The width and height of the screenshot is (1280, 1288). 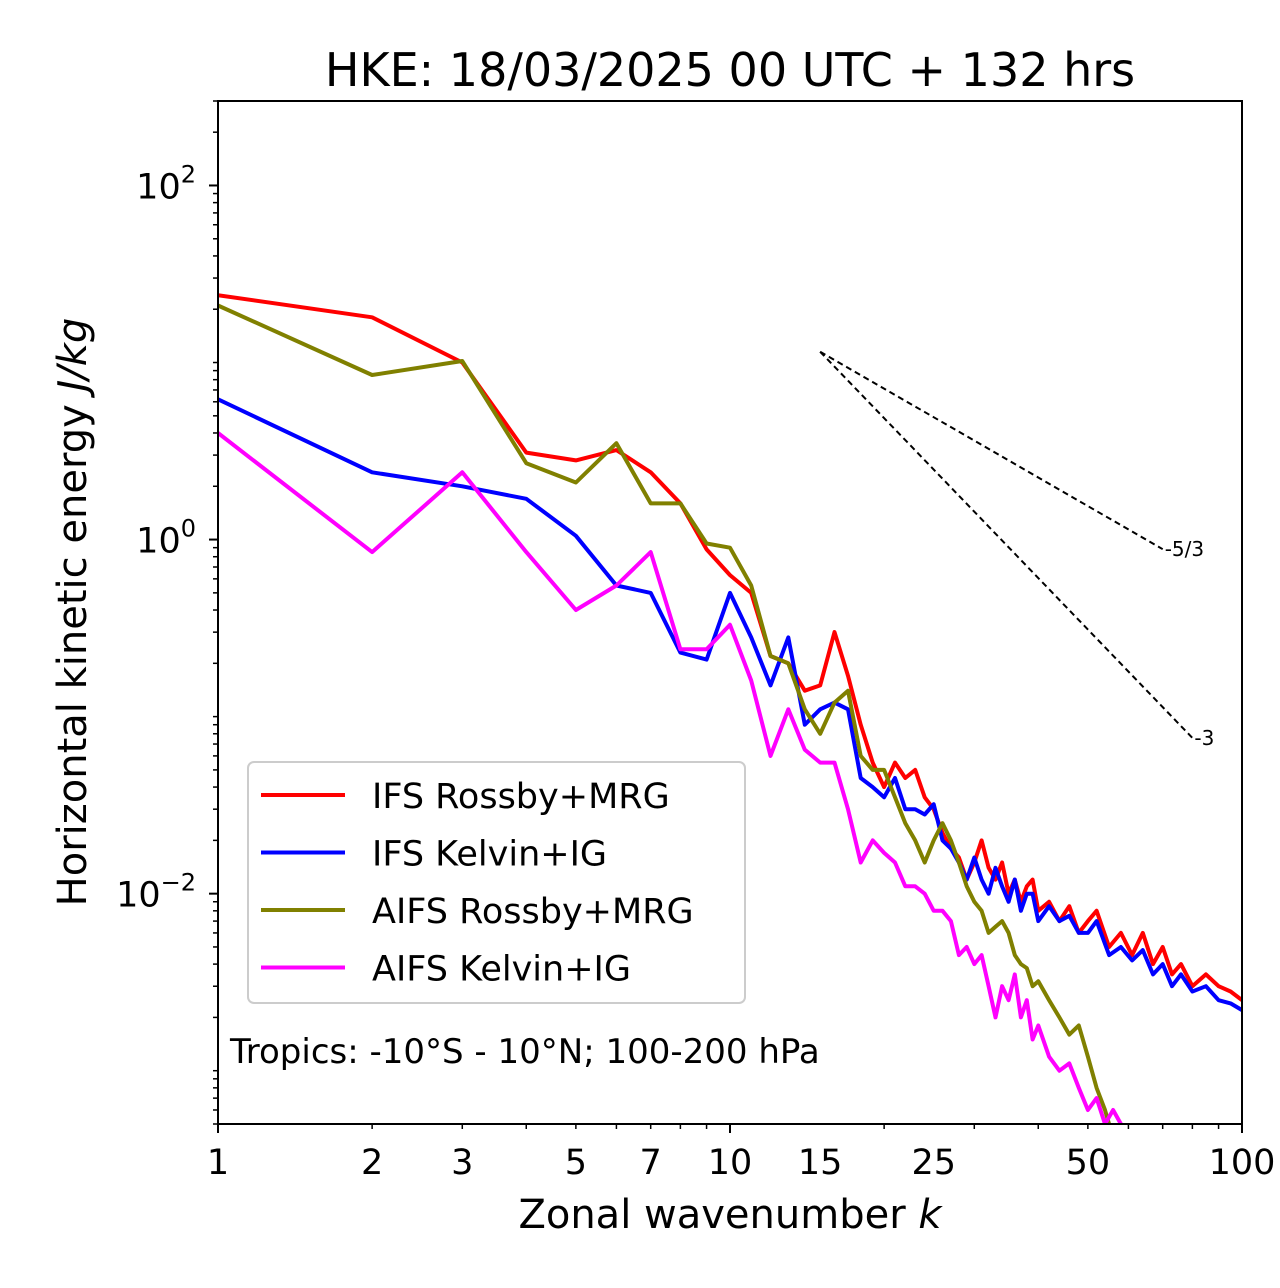 What do you see at coordinates (167, 612) in the screenshot?
I see `y-axis-ticks: 10⁻² 10⁰ 10²` at bounding box center [167, 612].